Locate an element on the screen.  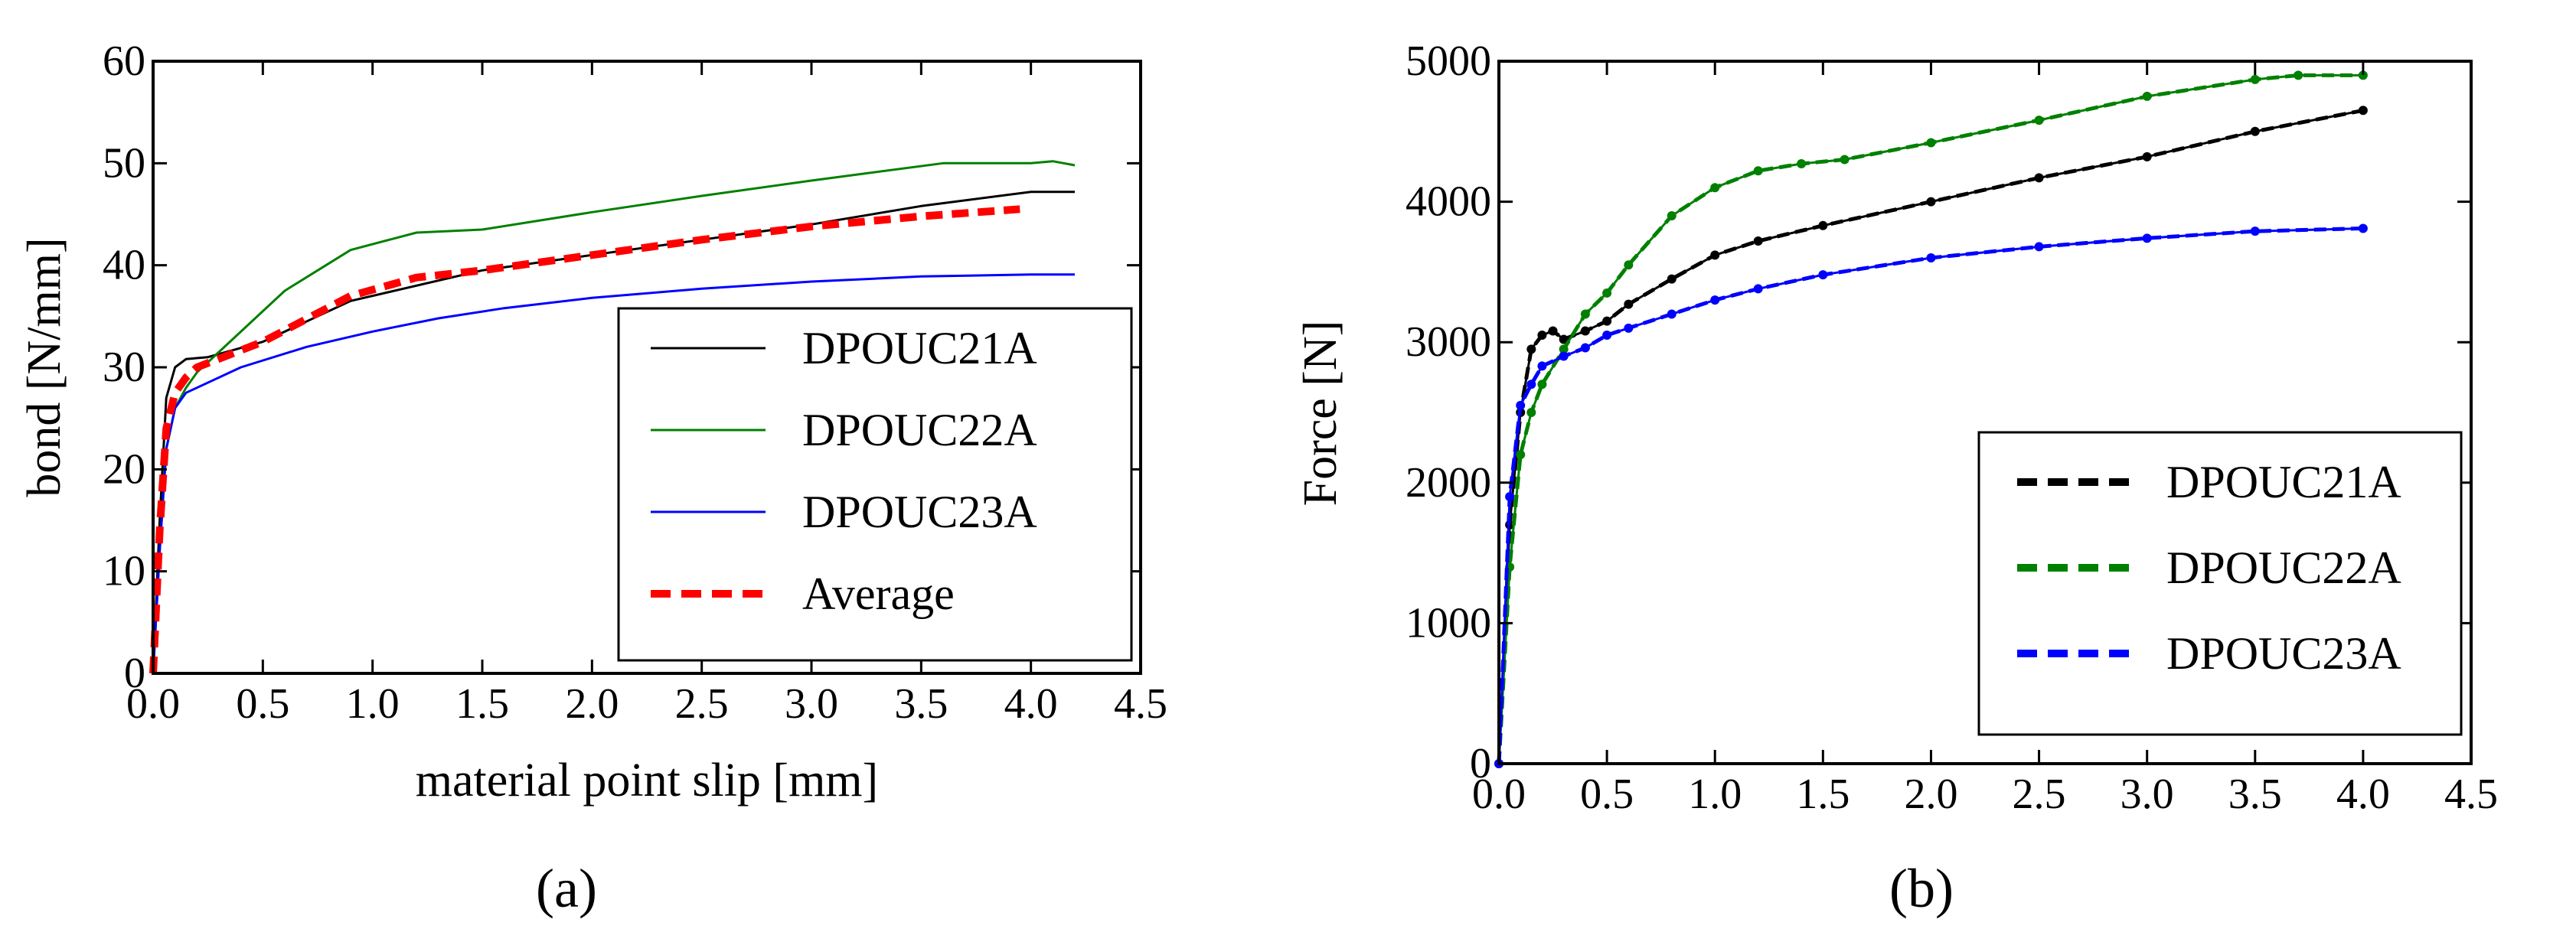
panel-b-x-tick-label: 4.0 is located at coordinates (2363, 794).